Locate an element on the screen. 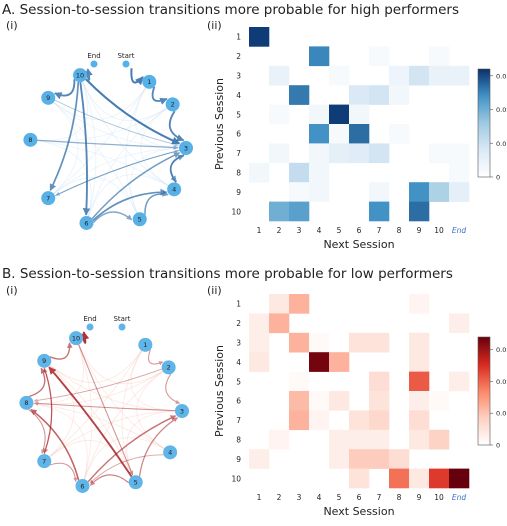 The image size is (507, 526). start-node-label: Start is located at coordinates (121, 319).